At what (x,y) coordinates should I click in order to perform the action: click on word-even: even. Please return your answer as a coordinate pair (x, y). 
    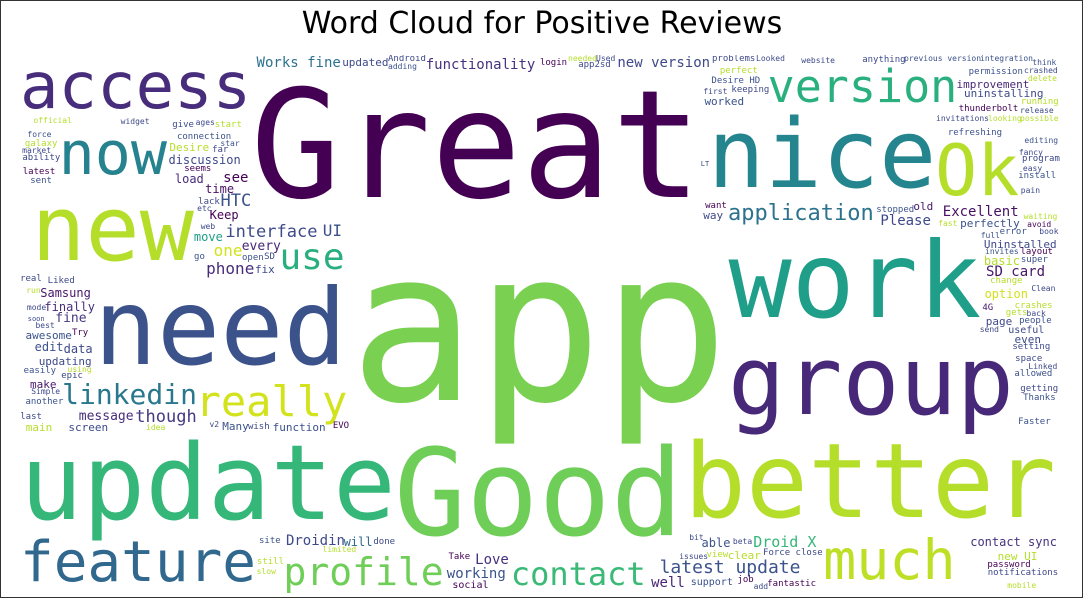
    Looking at the image, I should click on (1027, 340).